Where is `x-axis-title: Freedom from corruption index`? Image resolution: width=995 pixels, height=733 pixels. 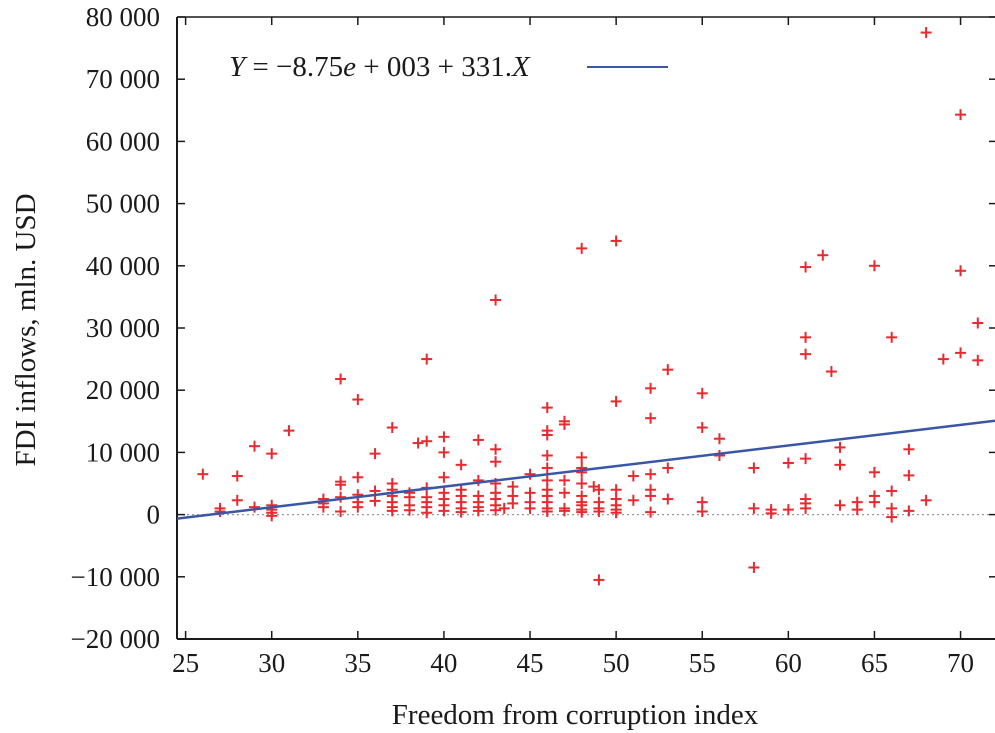 x-axis-title: Freedom from corruption index is located at coordinates (575, 715).